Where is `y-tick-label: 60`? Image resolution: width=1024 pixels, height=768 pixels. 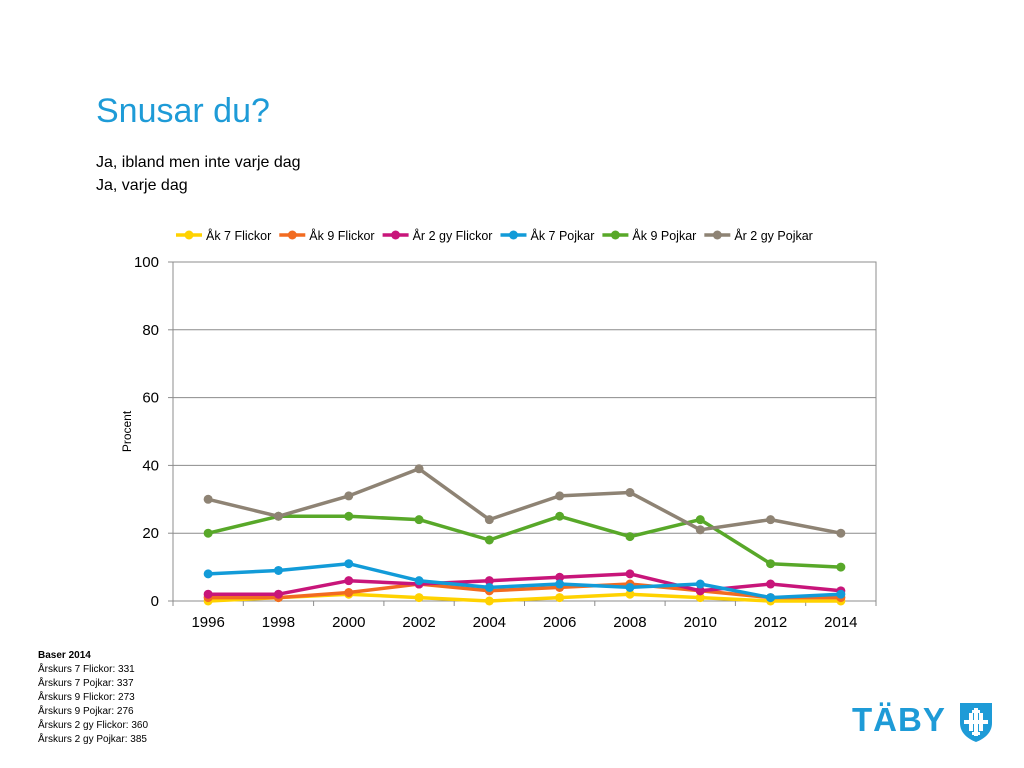 y-tick-label: 60 is located at coordinates (150, 398).